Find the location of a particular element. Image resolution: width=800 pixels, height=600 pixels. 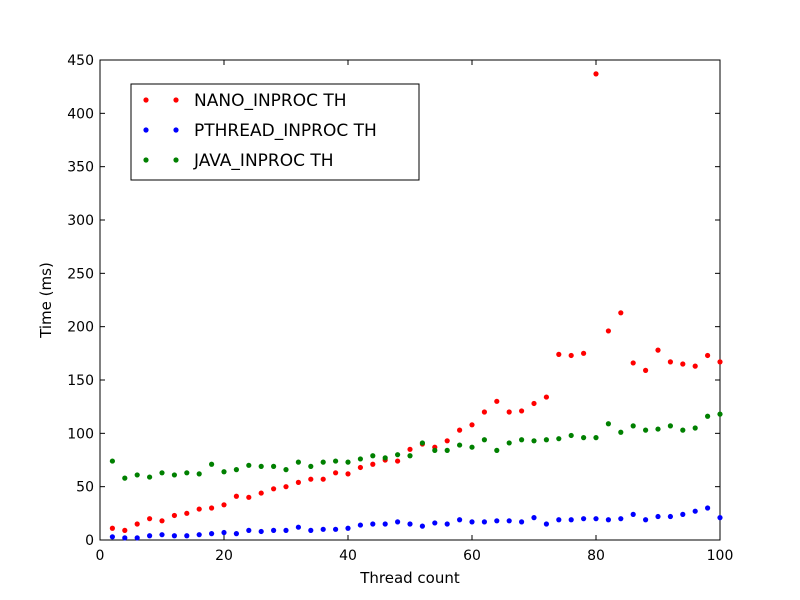

x-axis-label: Thread count is located at coordinates (409, 578).